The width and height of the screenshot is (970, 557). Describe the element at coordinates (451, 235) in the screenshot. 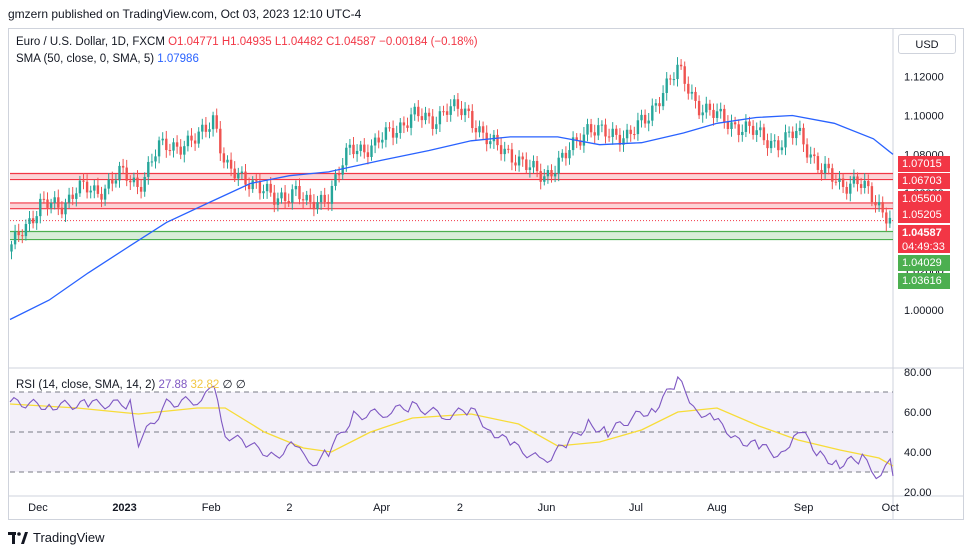

I see `support-zone` at that location.